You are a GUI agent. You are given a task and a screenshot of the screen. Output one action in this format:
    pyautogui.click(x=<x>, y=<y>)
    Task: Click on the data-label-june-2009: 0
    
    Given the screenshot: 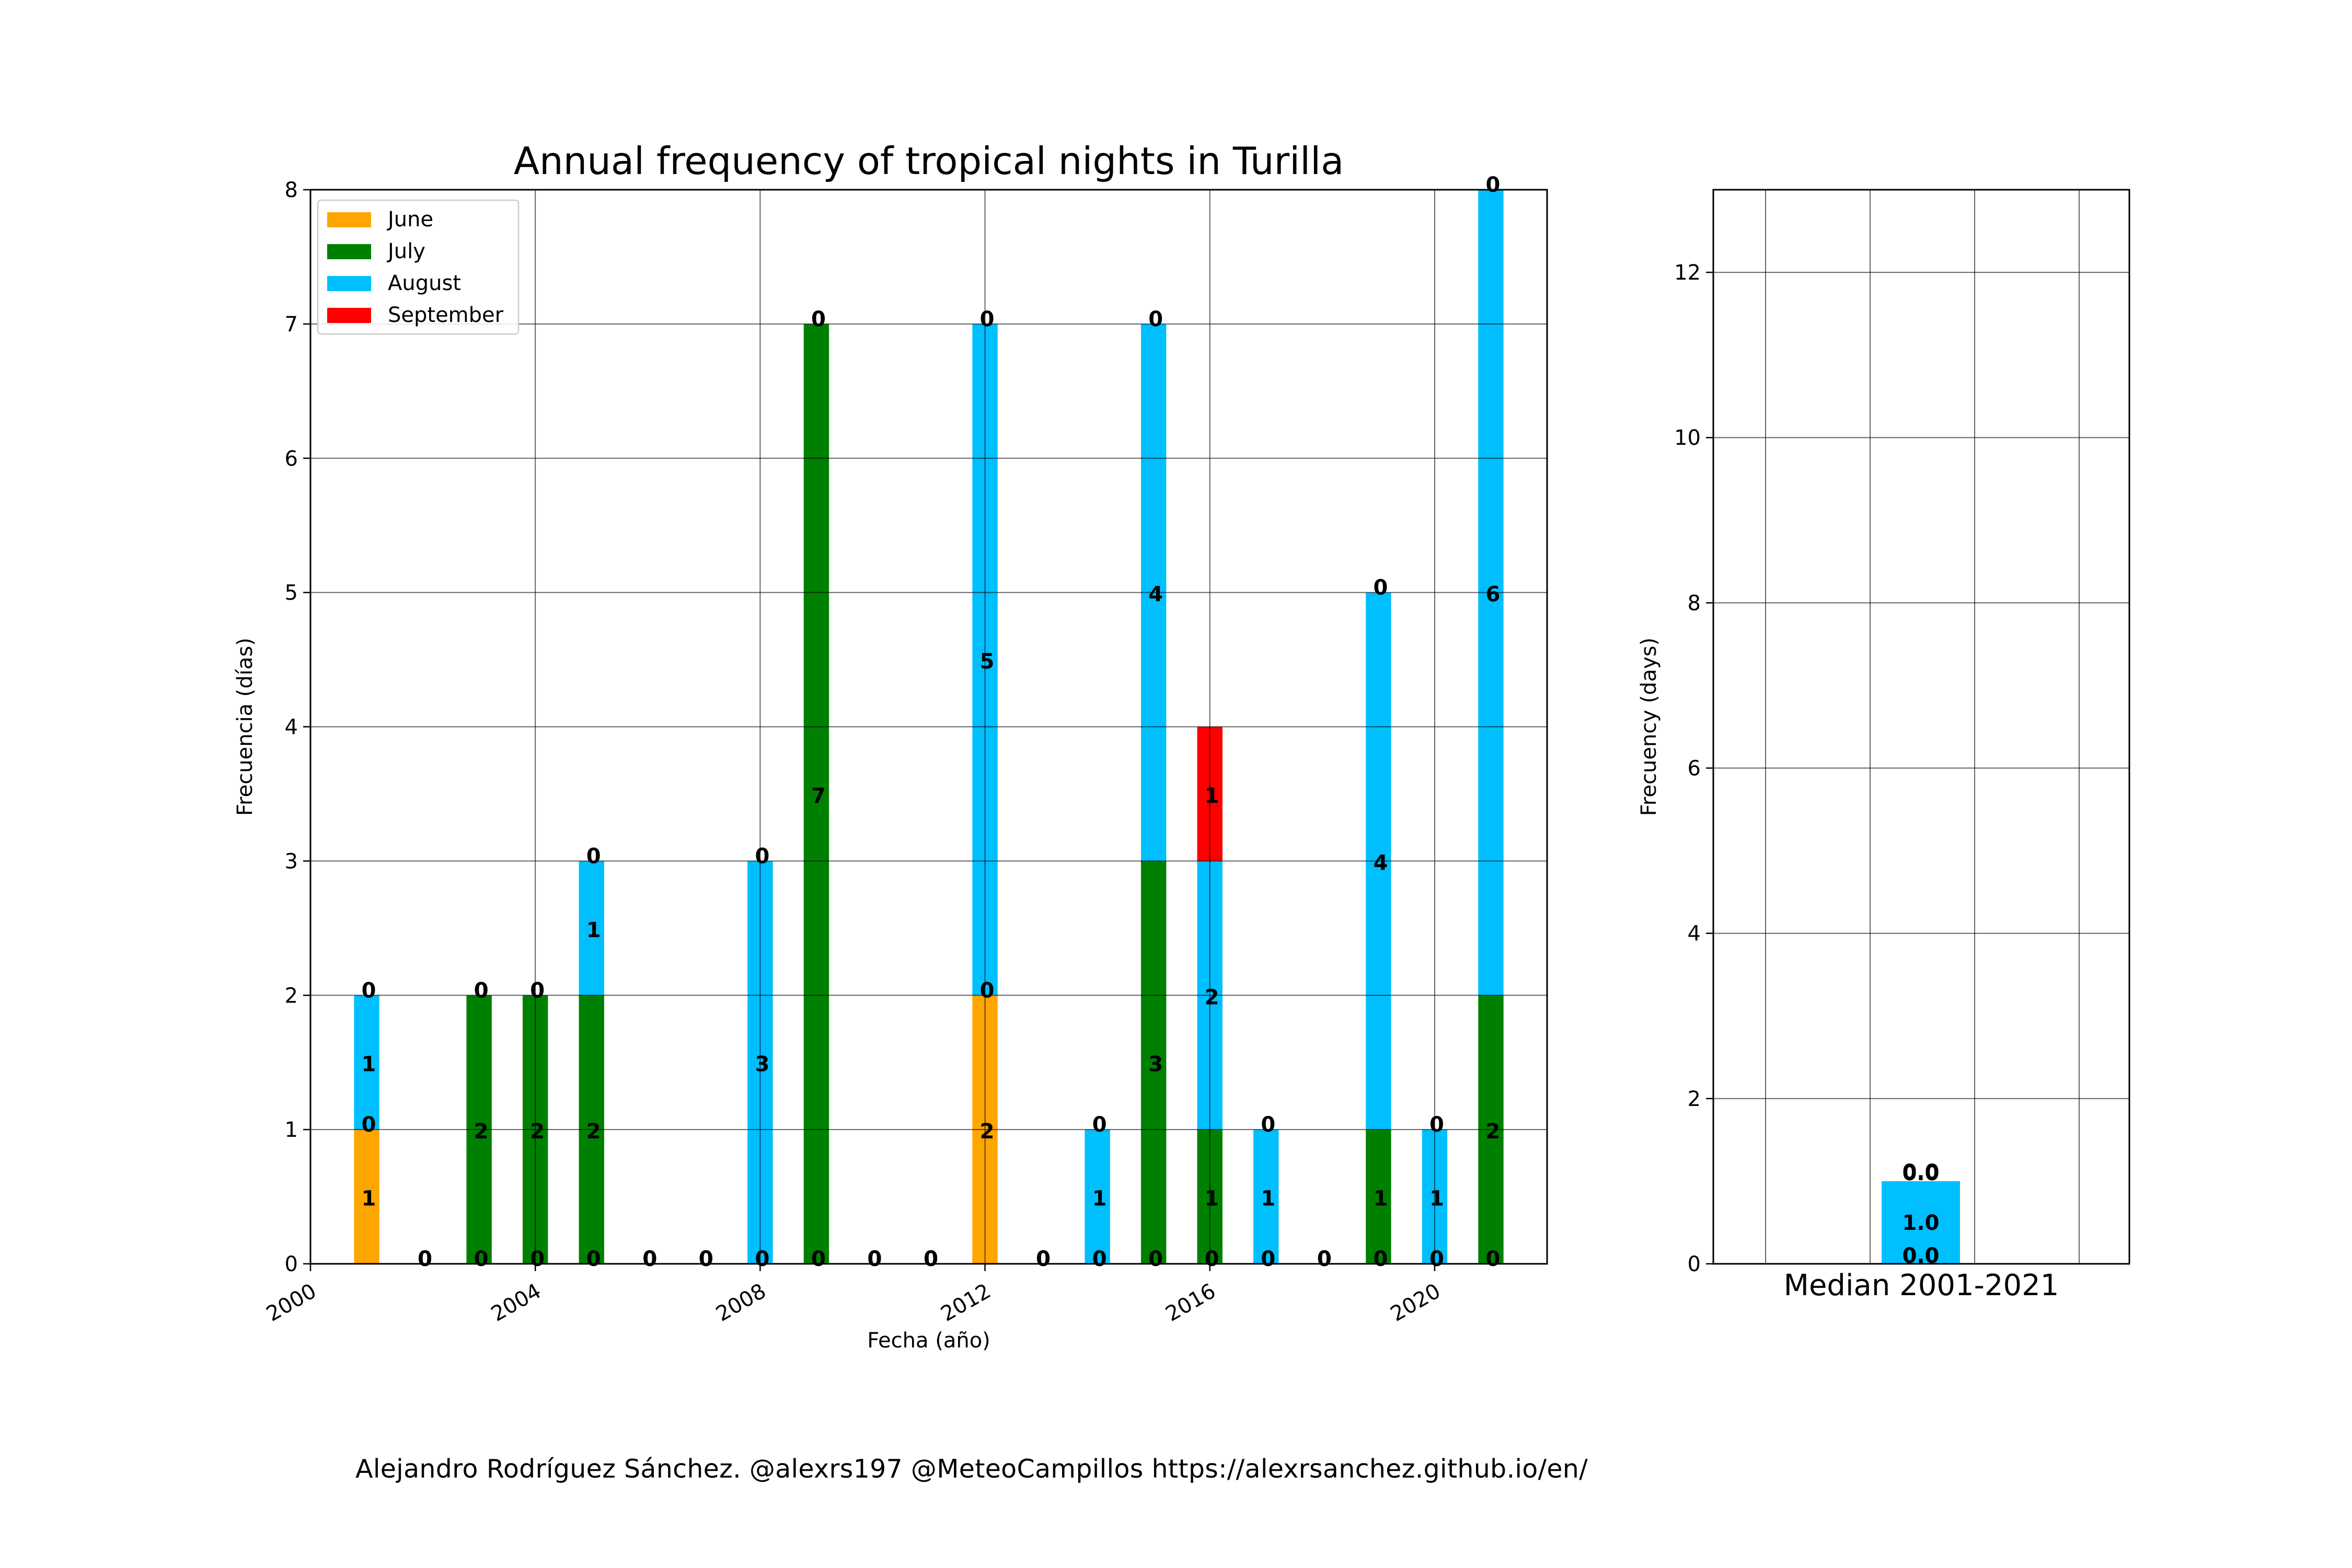 What is the action you would take?
    pyautogui.click(x=818, y=1259)
    